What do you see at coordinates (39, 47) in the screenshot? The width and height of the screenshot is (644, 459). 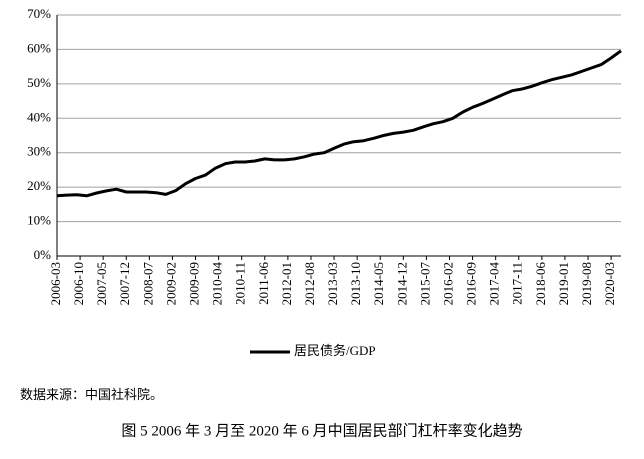 I see `y-tick-label: 60%` at bounding box center [39, 47].